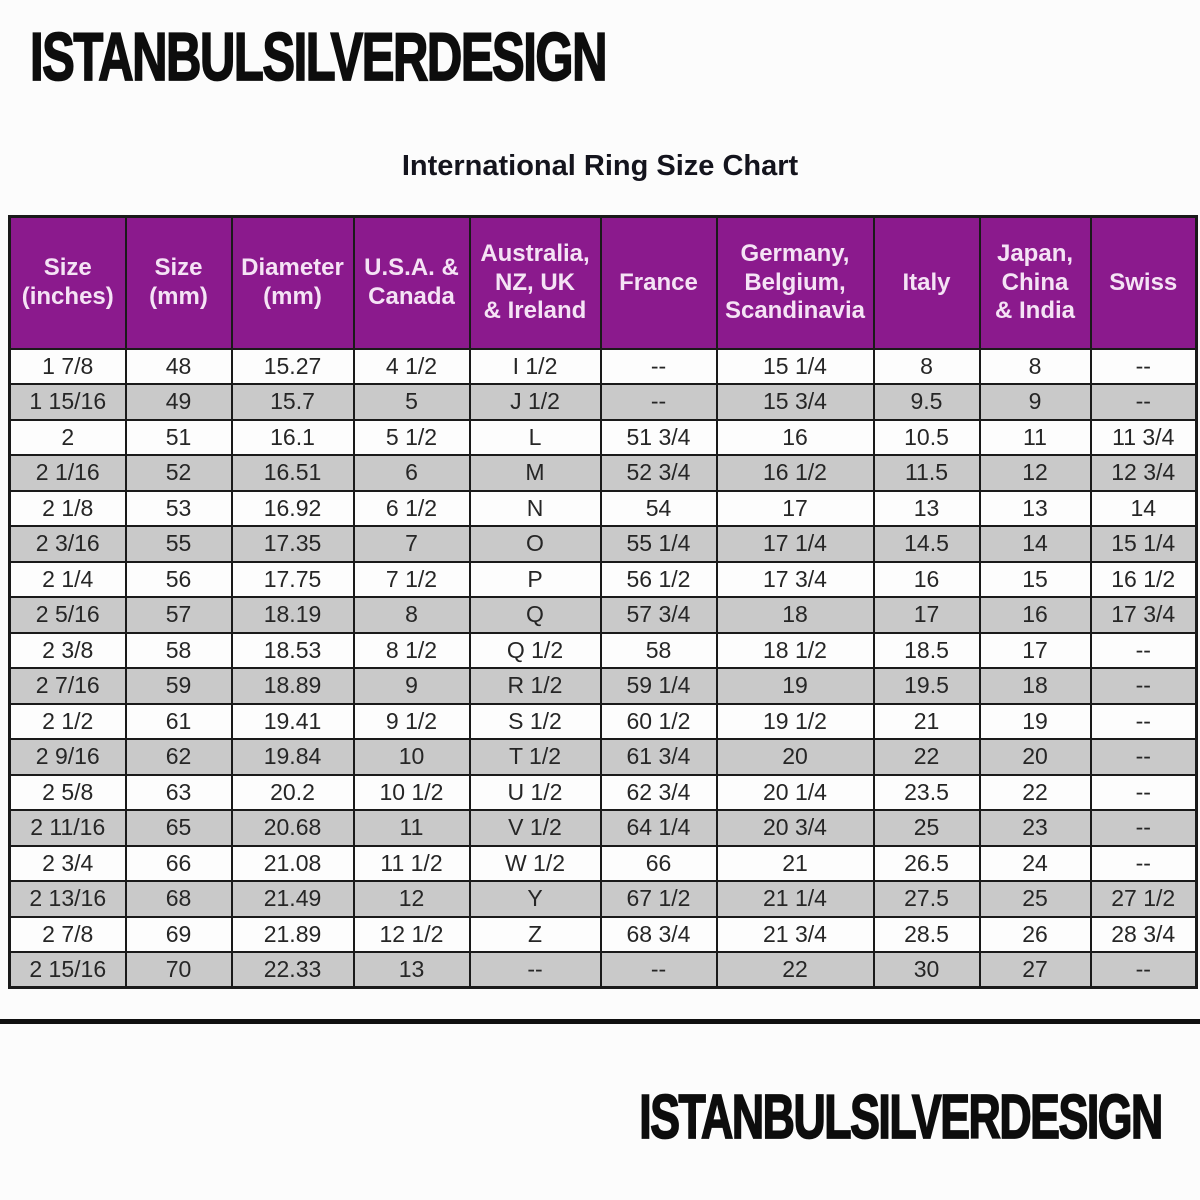 This screenshot has height=1200, width=1200. I want to click on table-cell: 10.5, so click(926, 437).